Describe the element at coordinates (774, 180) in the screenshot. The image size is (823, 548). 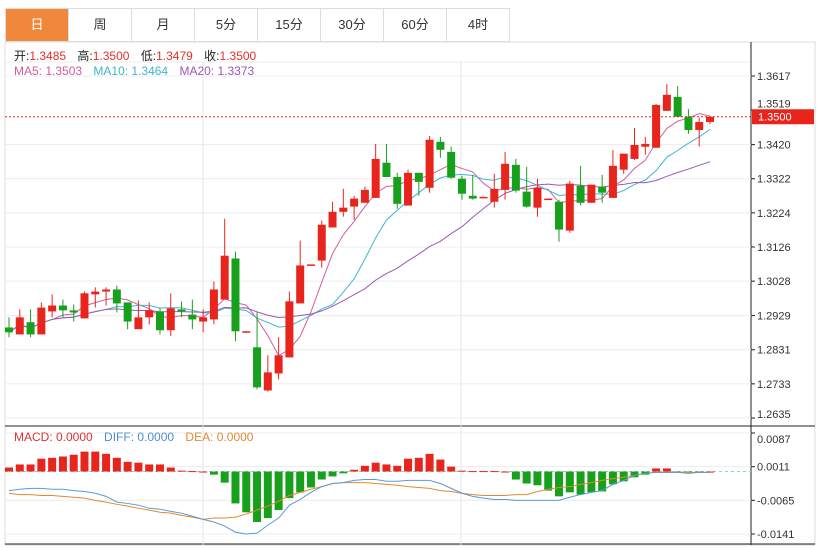
I see `price-tick-label: 1.3322` at that location.